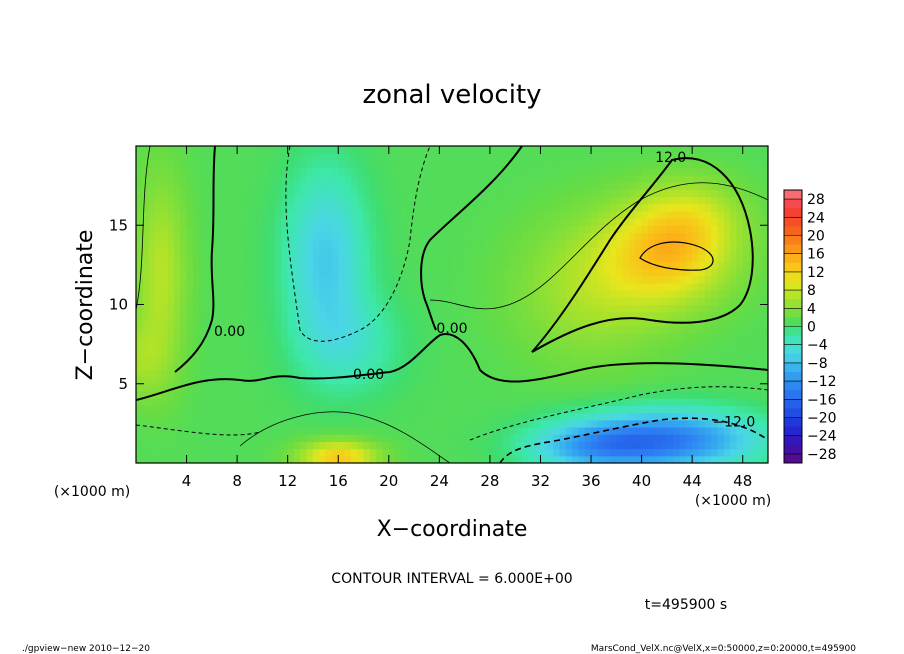 The image size is (904, 654). I want to click on chart-title: zonal velocity, so click(451, 95).